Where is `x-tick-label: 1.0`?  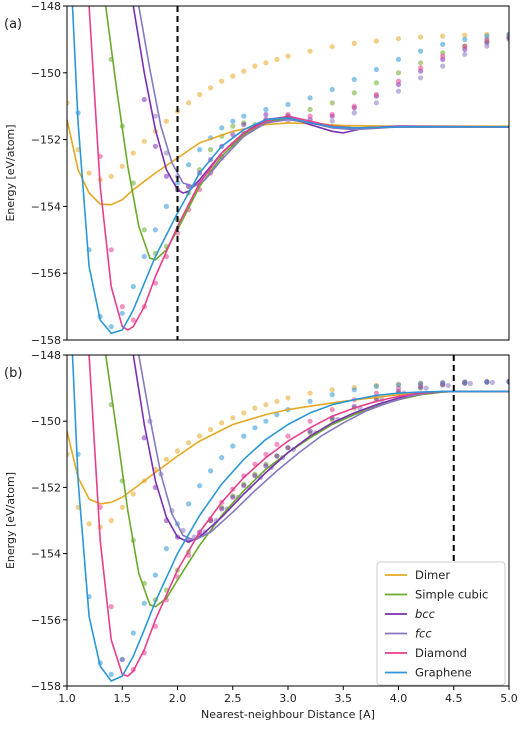
x-tick-label: 1.0 is located at coordinates (67, 698).